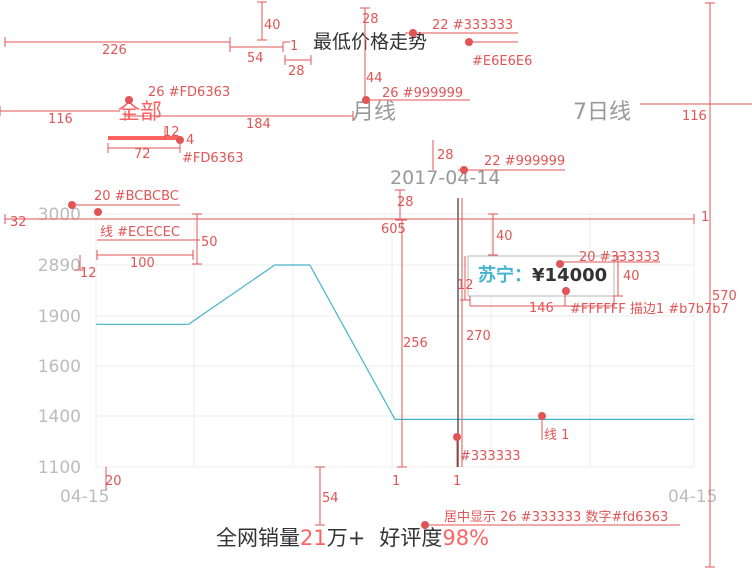  Describe the element at coordinates (18, 222) in the screenshot. I see `ann-label: 32` at that location.